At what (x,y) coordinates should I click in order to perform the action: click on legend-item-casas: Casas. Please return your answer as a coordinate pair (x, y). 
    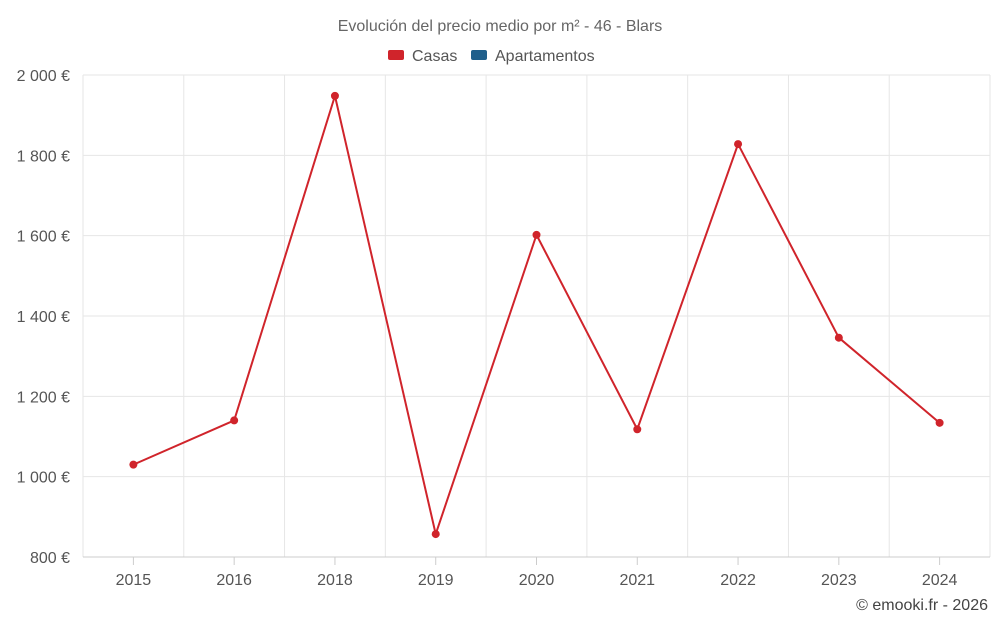
    Looking at the image, I should click on (422, 56).